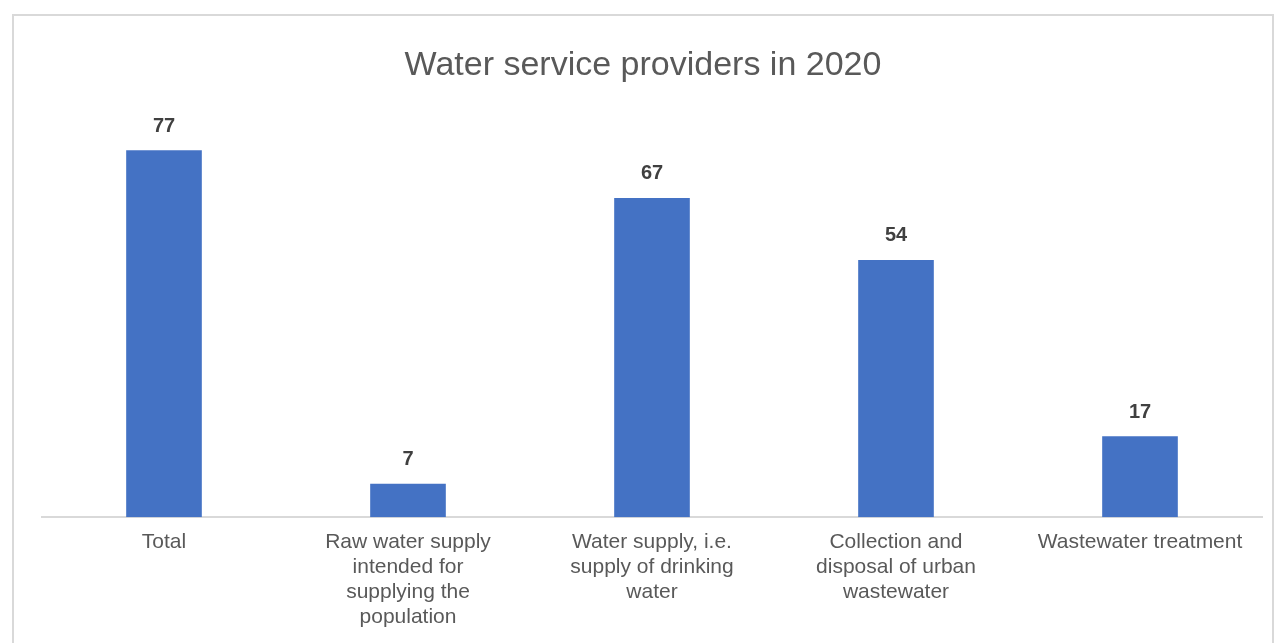  Describe the element at coordinates (896, 234) in the screenshot. I see `data-label: 54` at that location.